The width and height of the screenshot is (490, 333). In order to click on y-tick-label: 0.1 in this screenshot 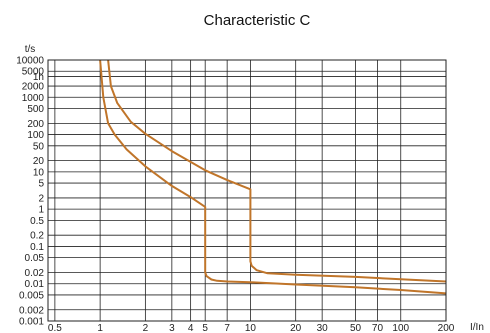, I will do `click(37, 247)`.